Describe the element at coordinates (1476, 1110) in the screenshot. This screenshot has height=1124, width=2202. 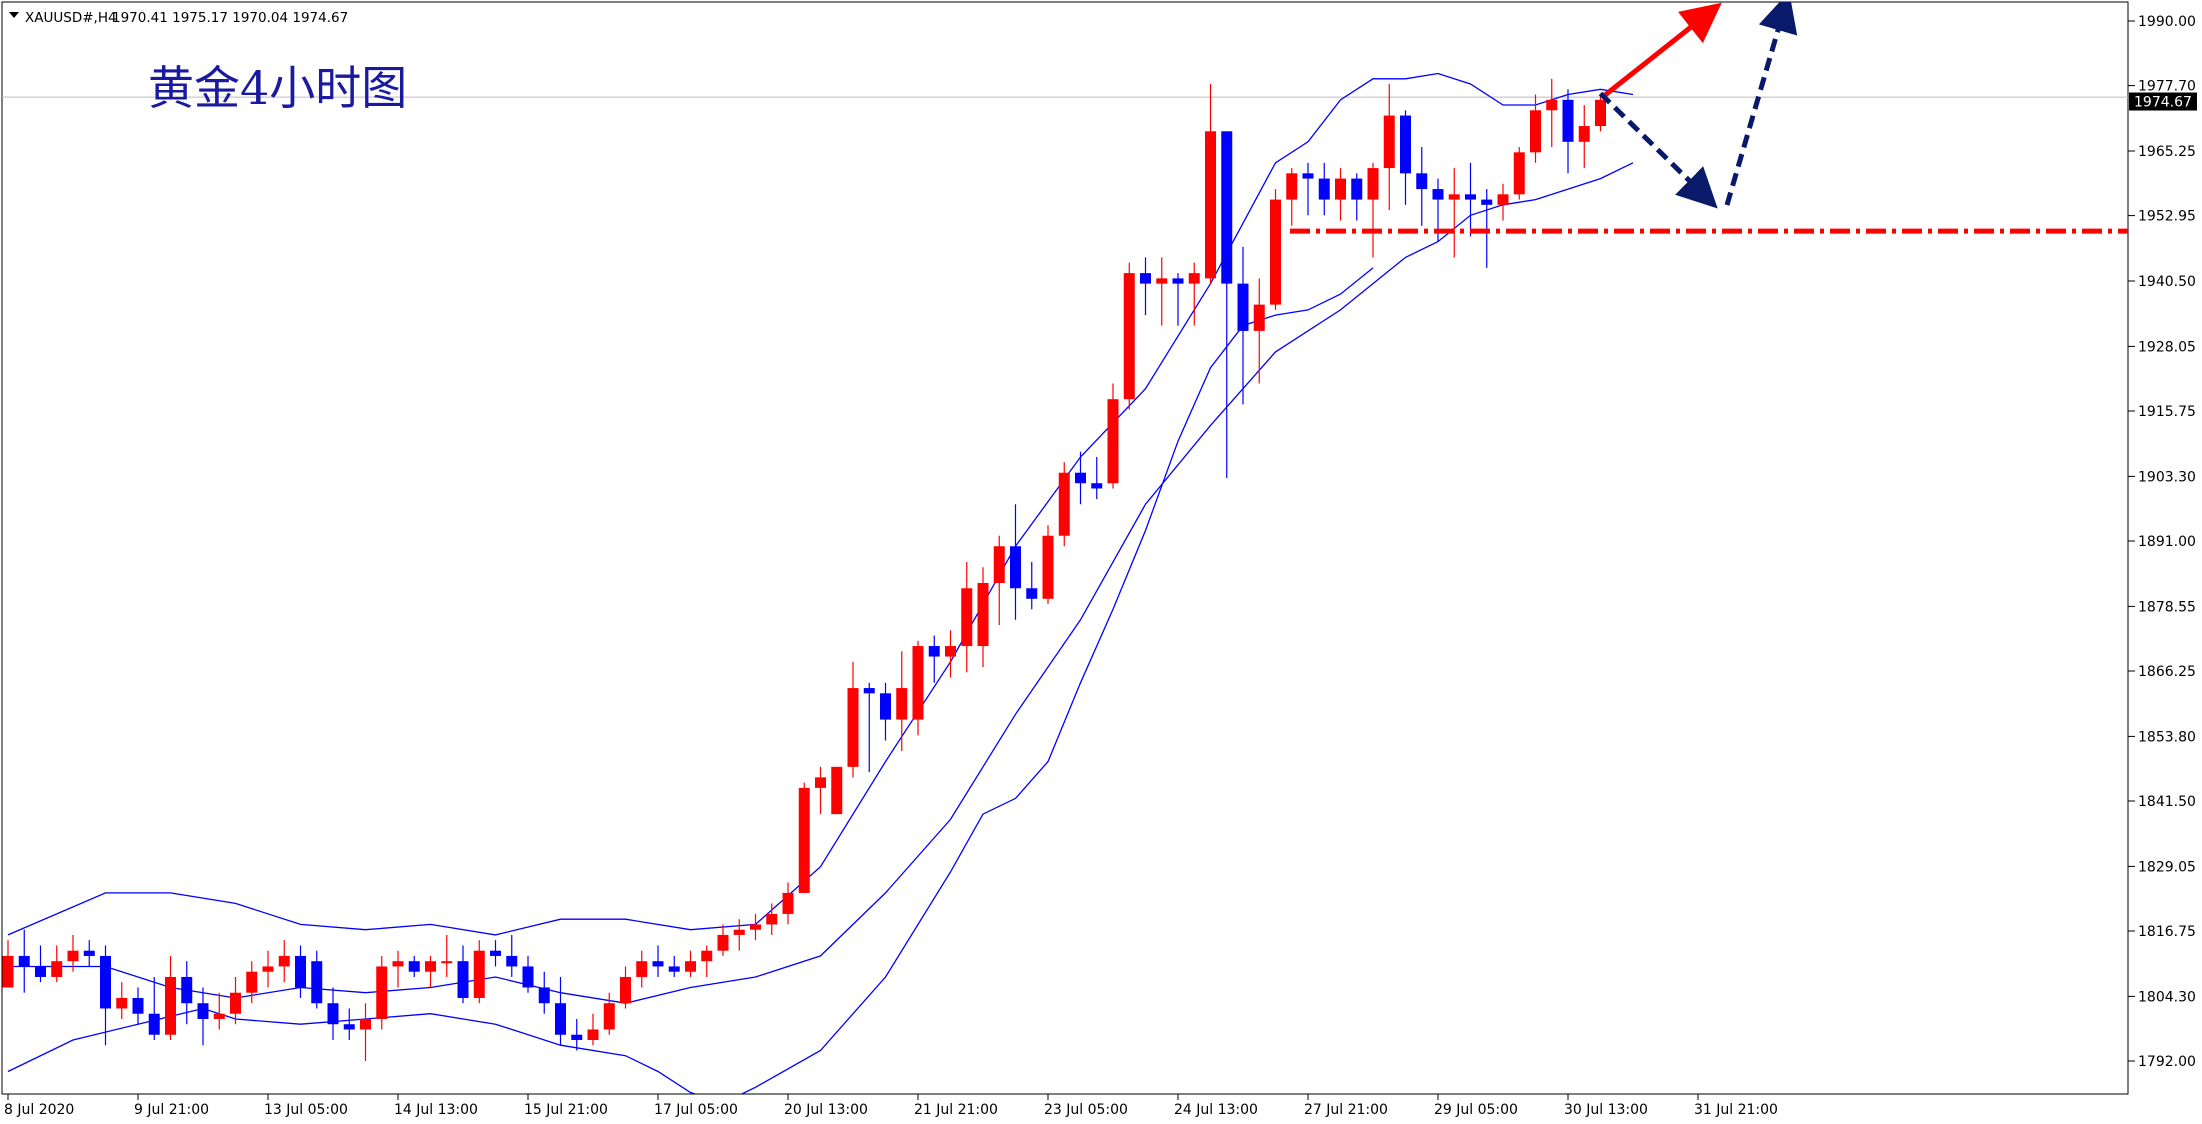
I see `x-tick-label: 29 Jul 05:00` at that location.